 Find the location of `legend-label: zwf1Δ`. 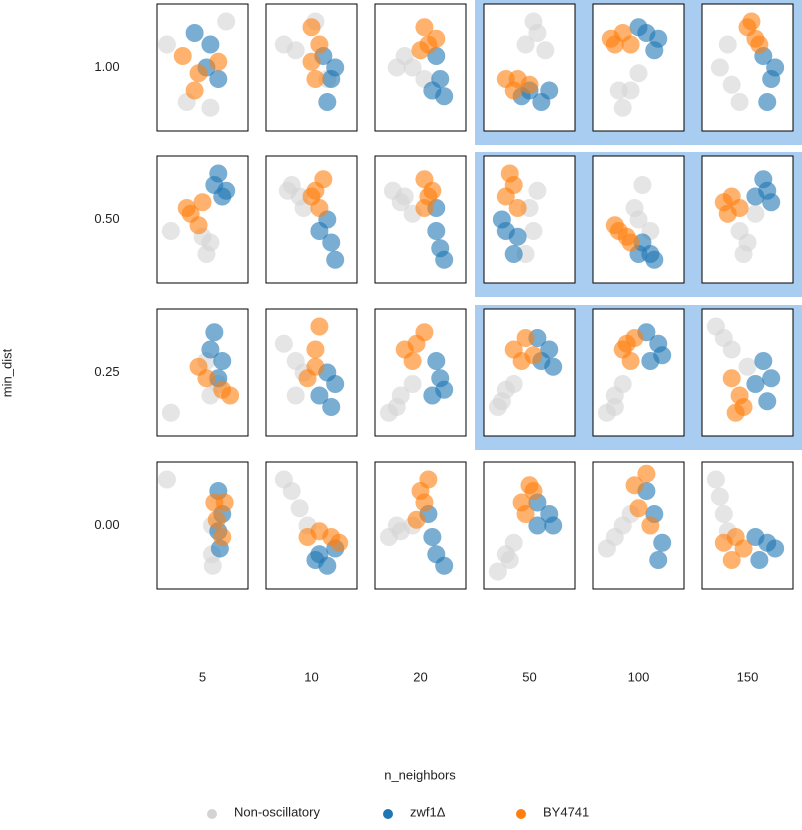

legend-label: zwf1Δ is located at coordinates (428, 811).